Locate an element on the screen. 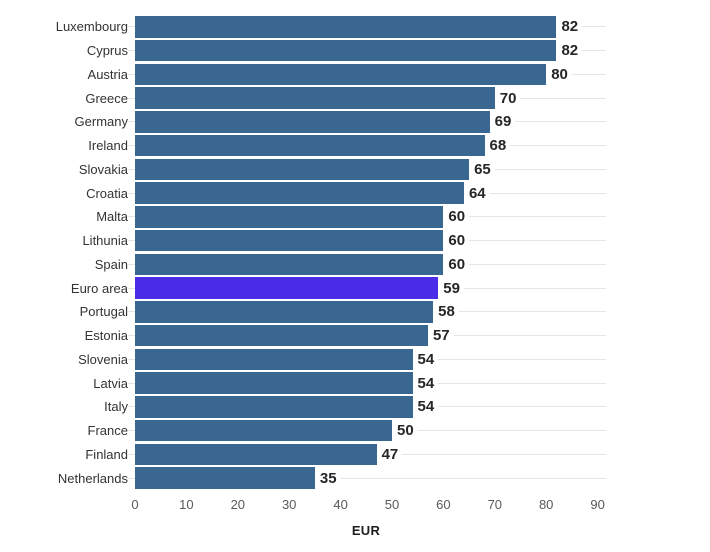 This screenshot has width=710, height=552. x-tick-label: 20 is located at coordinates (238, 504).